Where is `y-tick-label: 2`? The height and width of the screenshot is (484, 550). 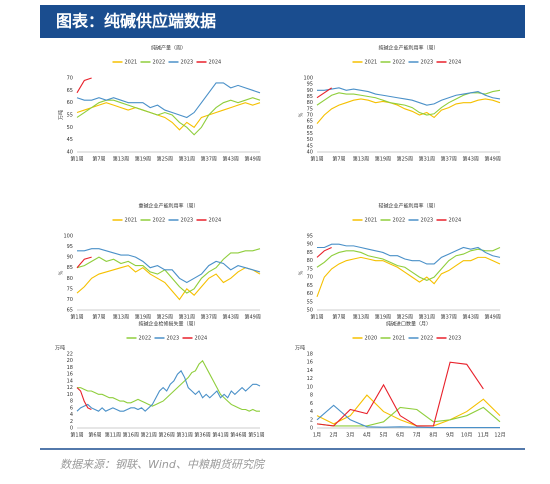
y-tick-label: 2 is located at coordinates (71, 422).